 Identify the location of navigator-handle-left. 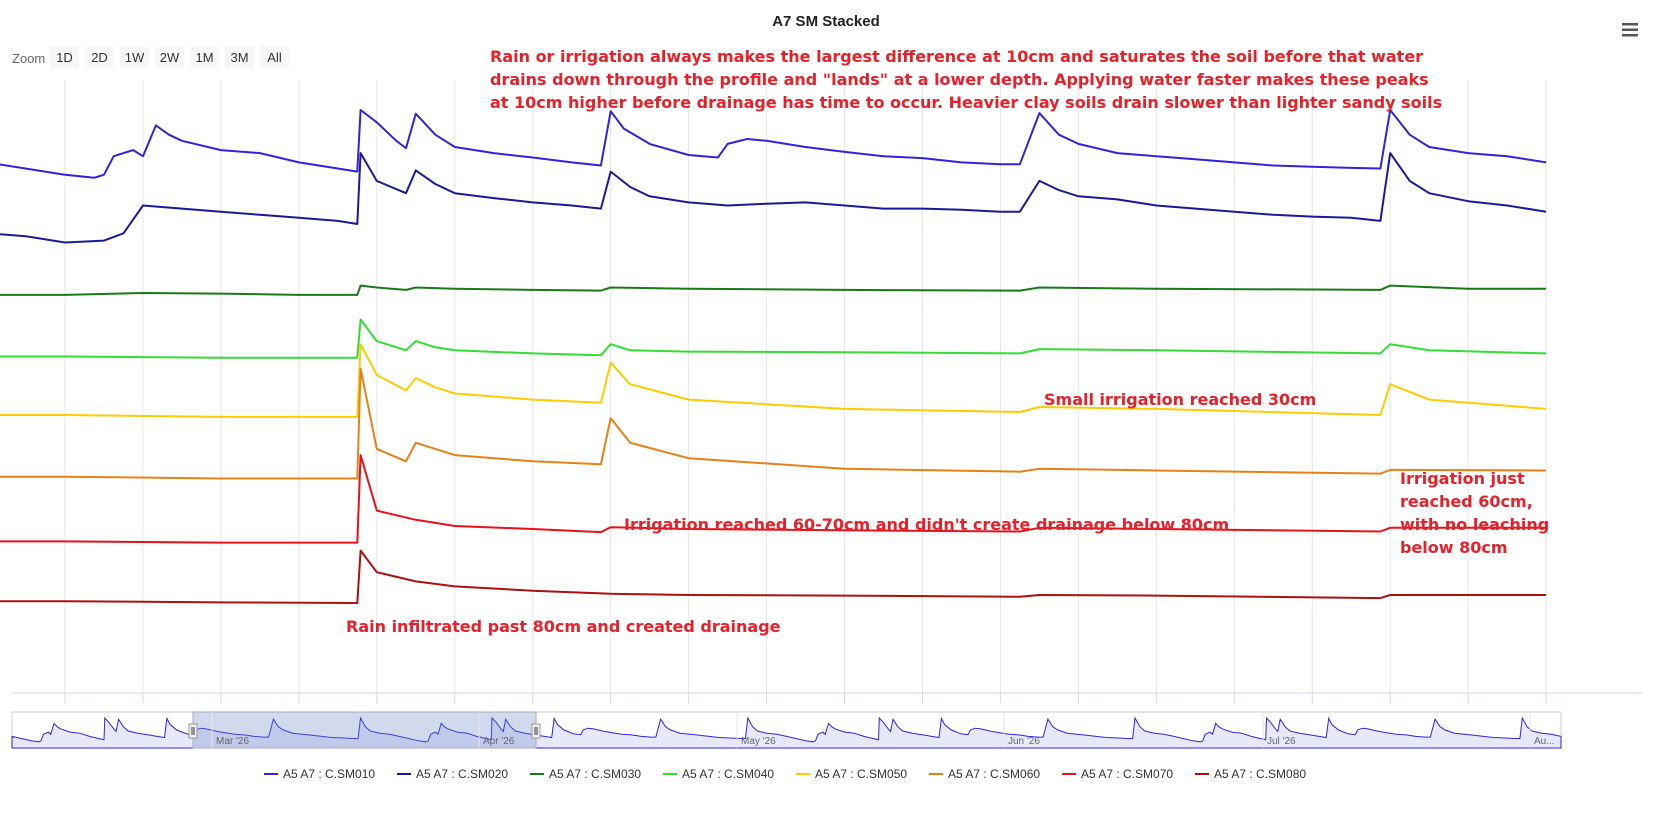
(193, 731).